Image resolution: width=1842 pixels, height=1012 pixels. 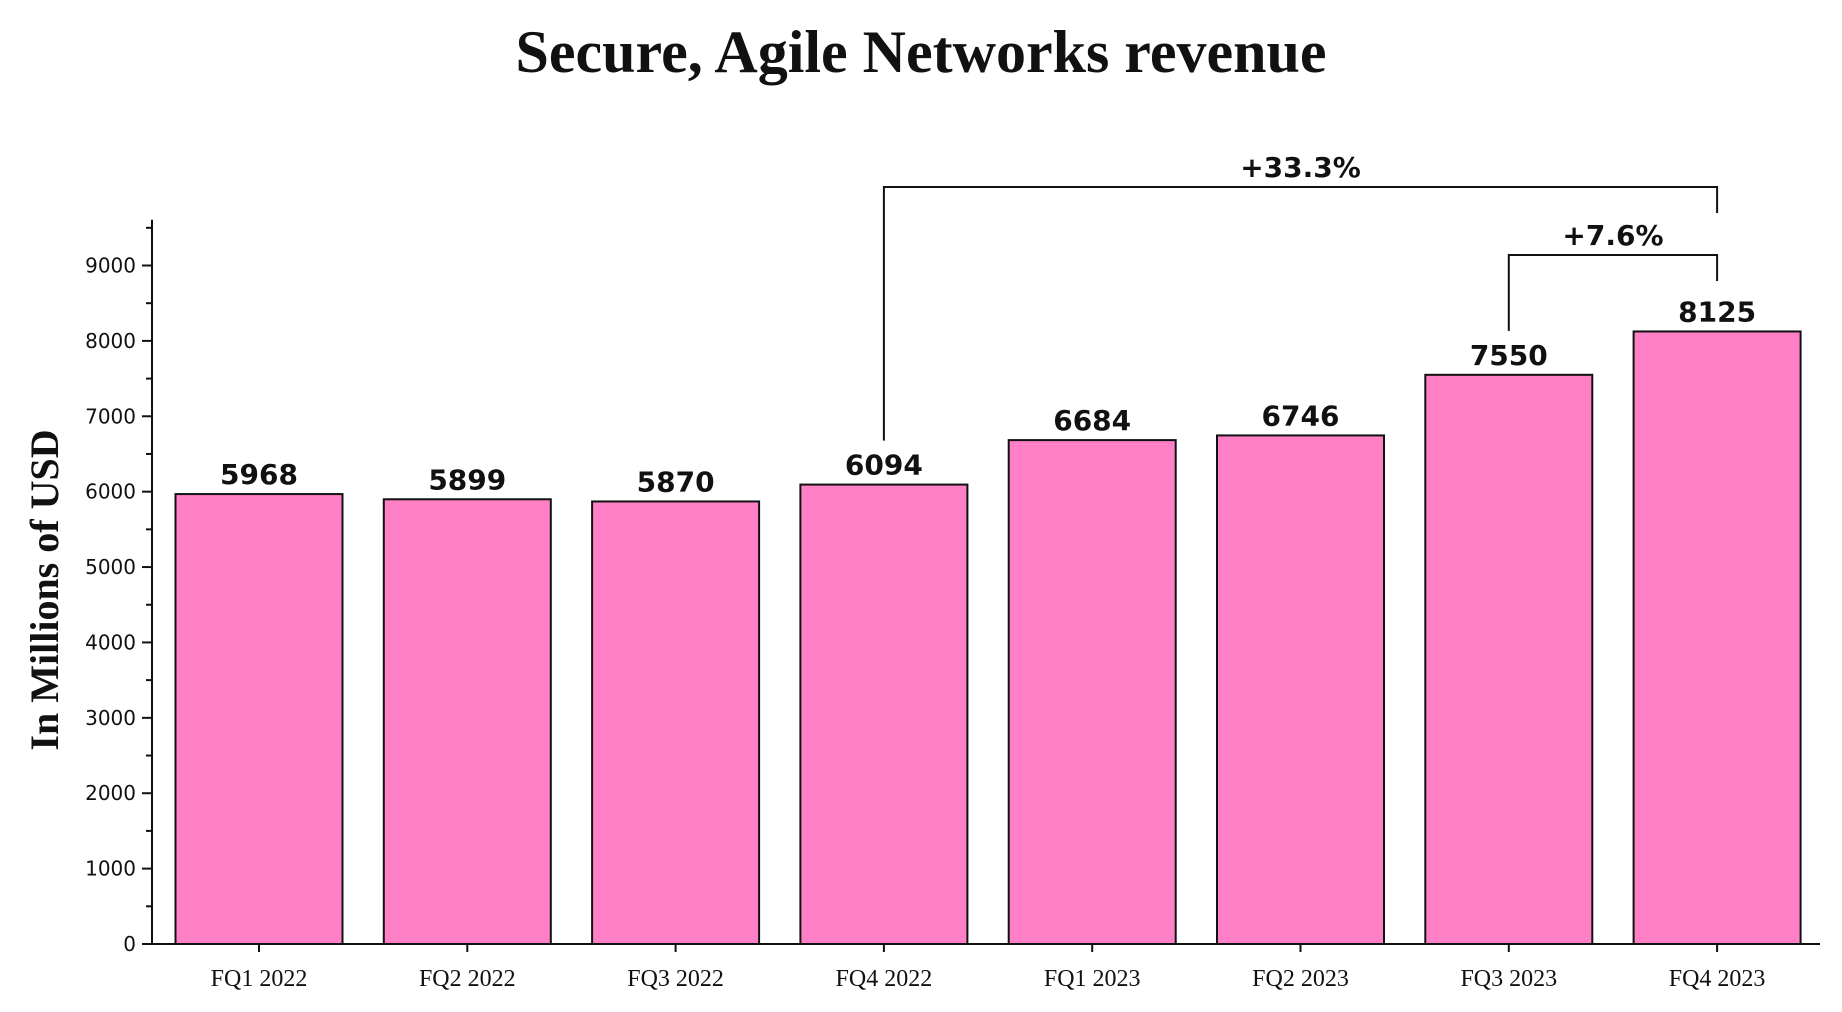 What do you see at coordinates (110, 718) in the screenshot?
I see `y-tick-label: 3000` at bounding box center [110, 718].